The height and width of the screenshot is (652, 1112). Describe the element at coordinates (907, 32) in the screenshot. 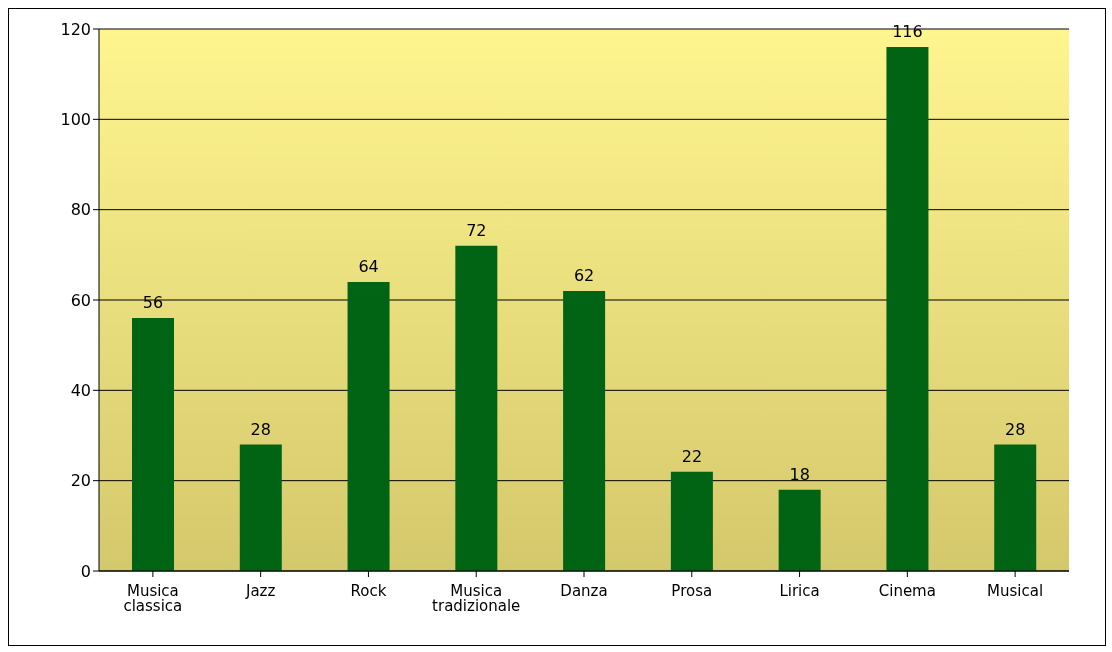

I see `data-label: 116` at that location.